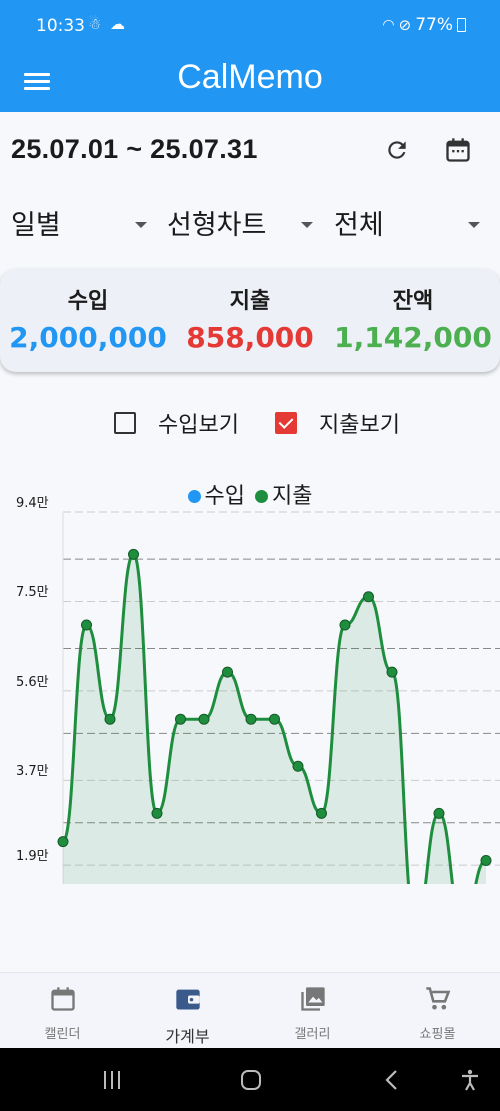  I want to click on expense-value: 858,000, so click(250, 337).